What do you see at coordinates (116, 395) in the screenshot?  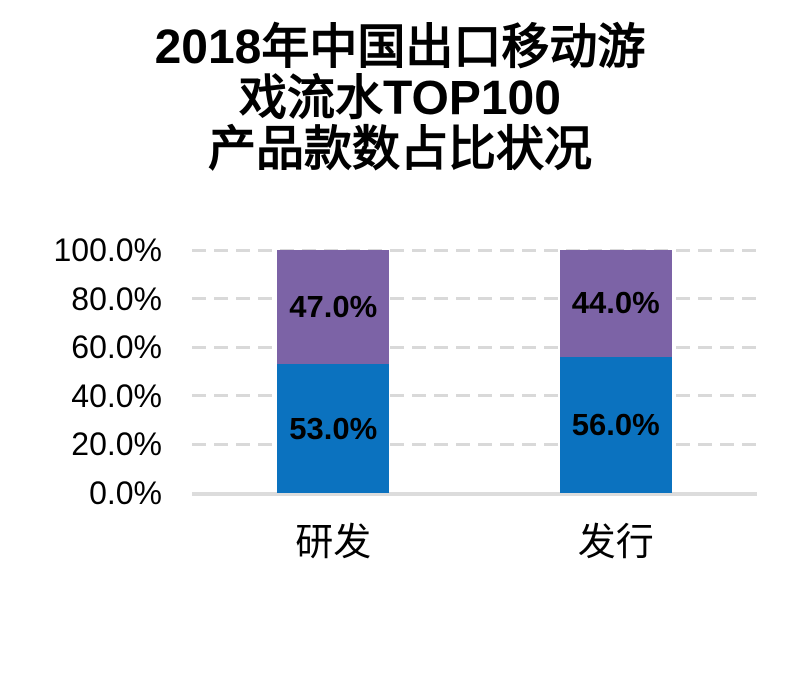 I see `y-axis-tick-label: 40.0%` at bounding box center [116, 395].